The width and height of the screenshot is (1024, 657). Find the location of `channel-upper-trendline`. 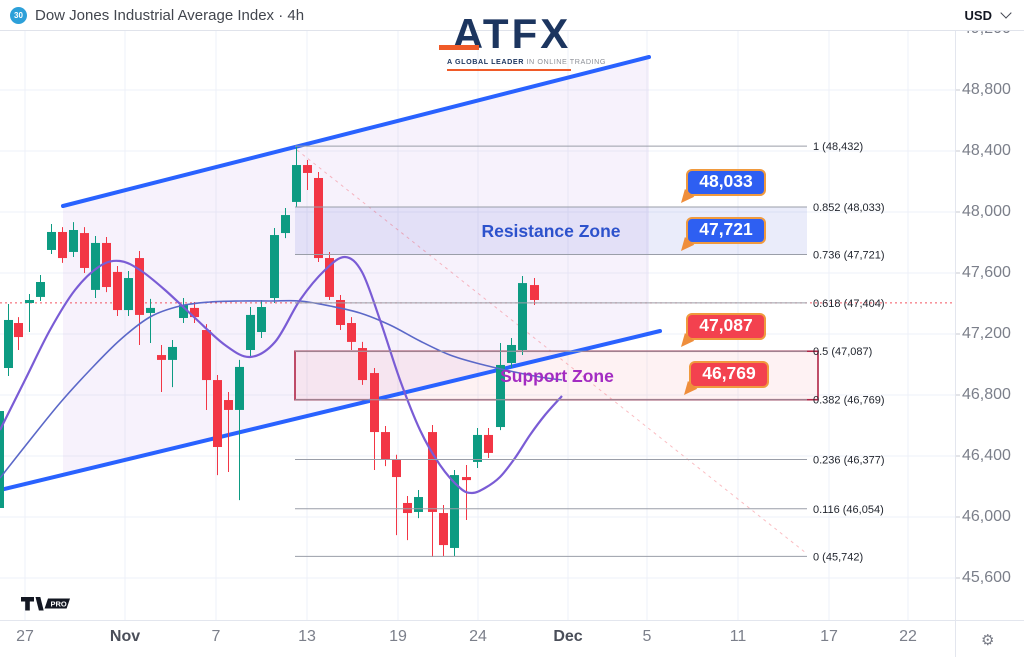

channel-upper-trendline is located at coordinates (356, 131).